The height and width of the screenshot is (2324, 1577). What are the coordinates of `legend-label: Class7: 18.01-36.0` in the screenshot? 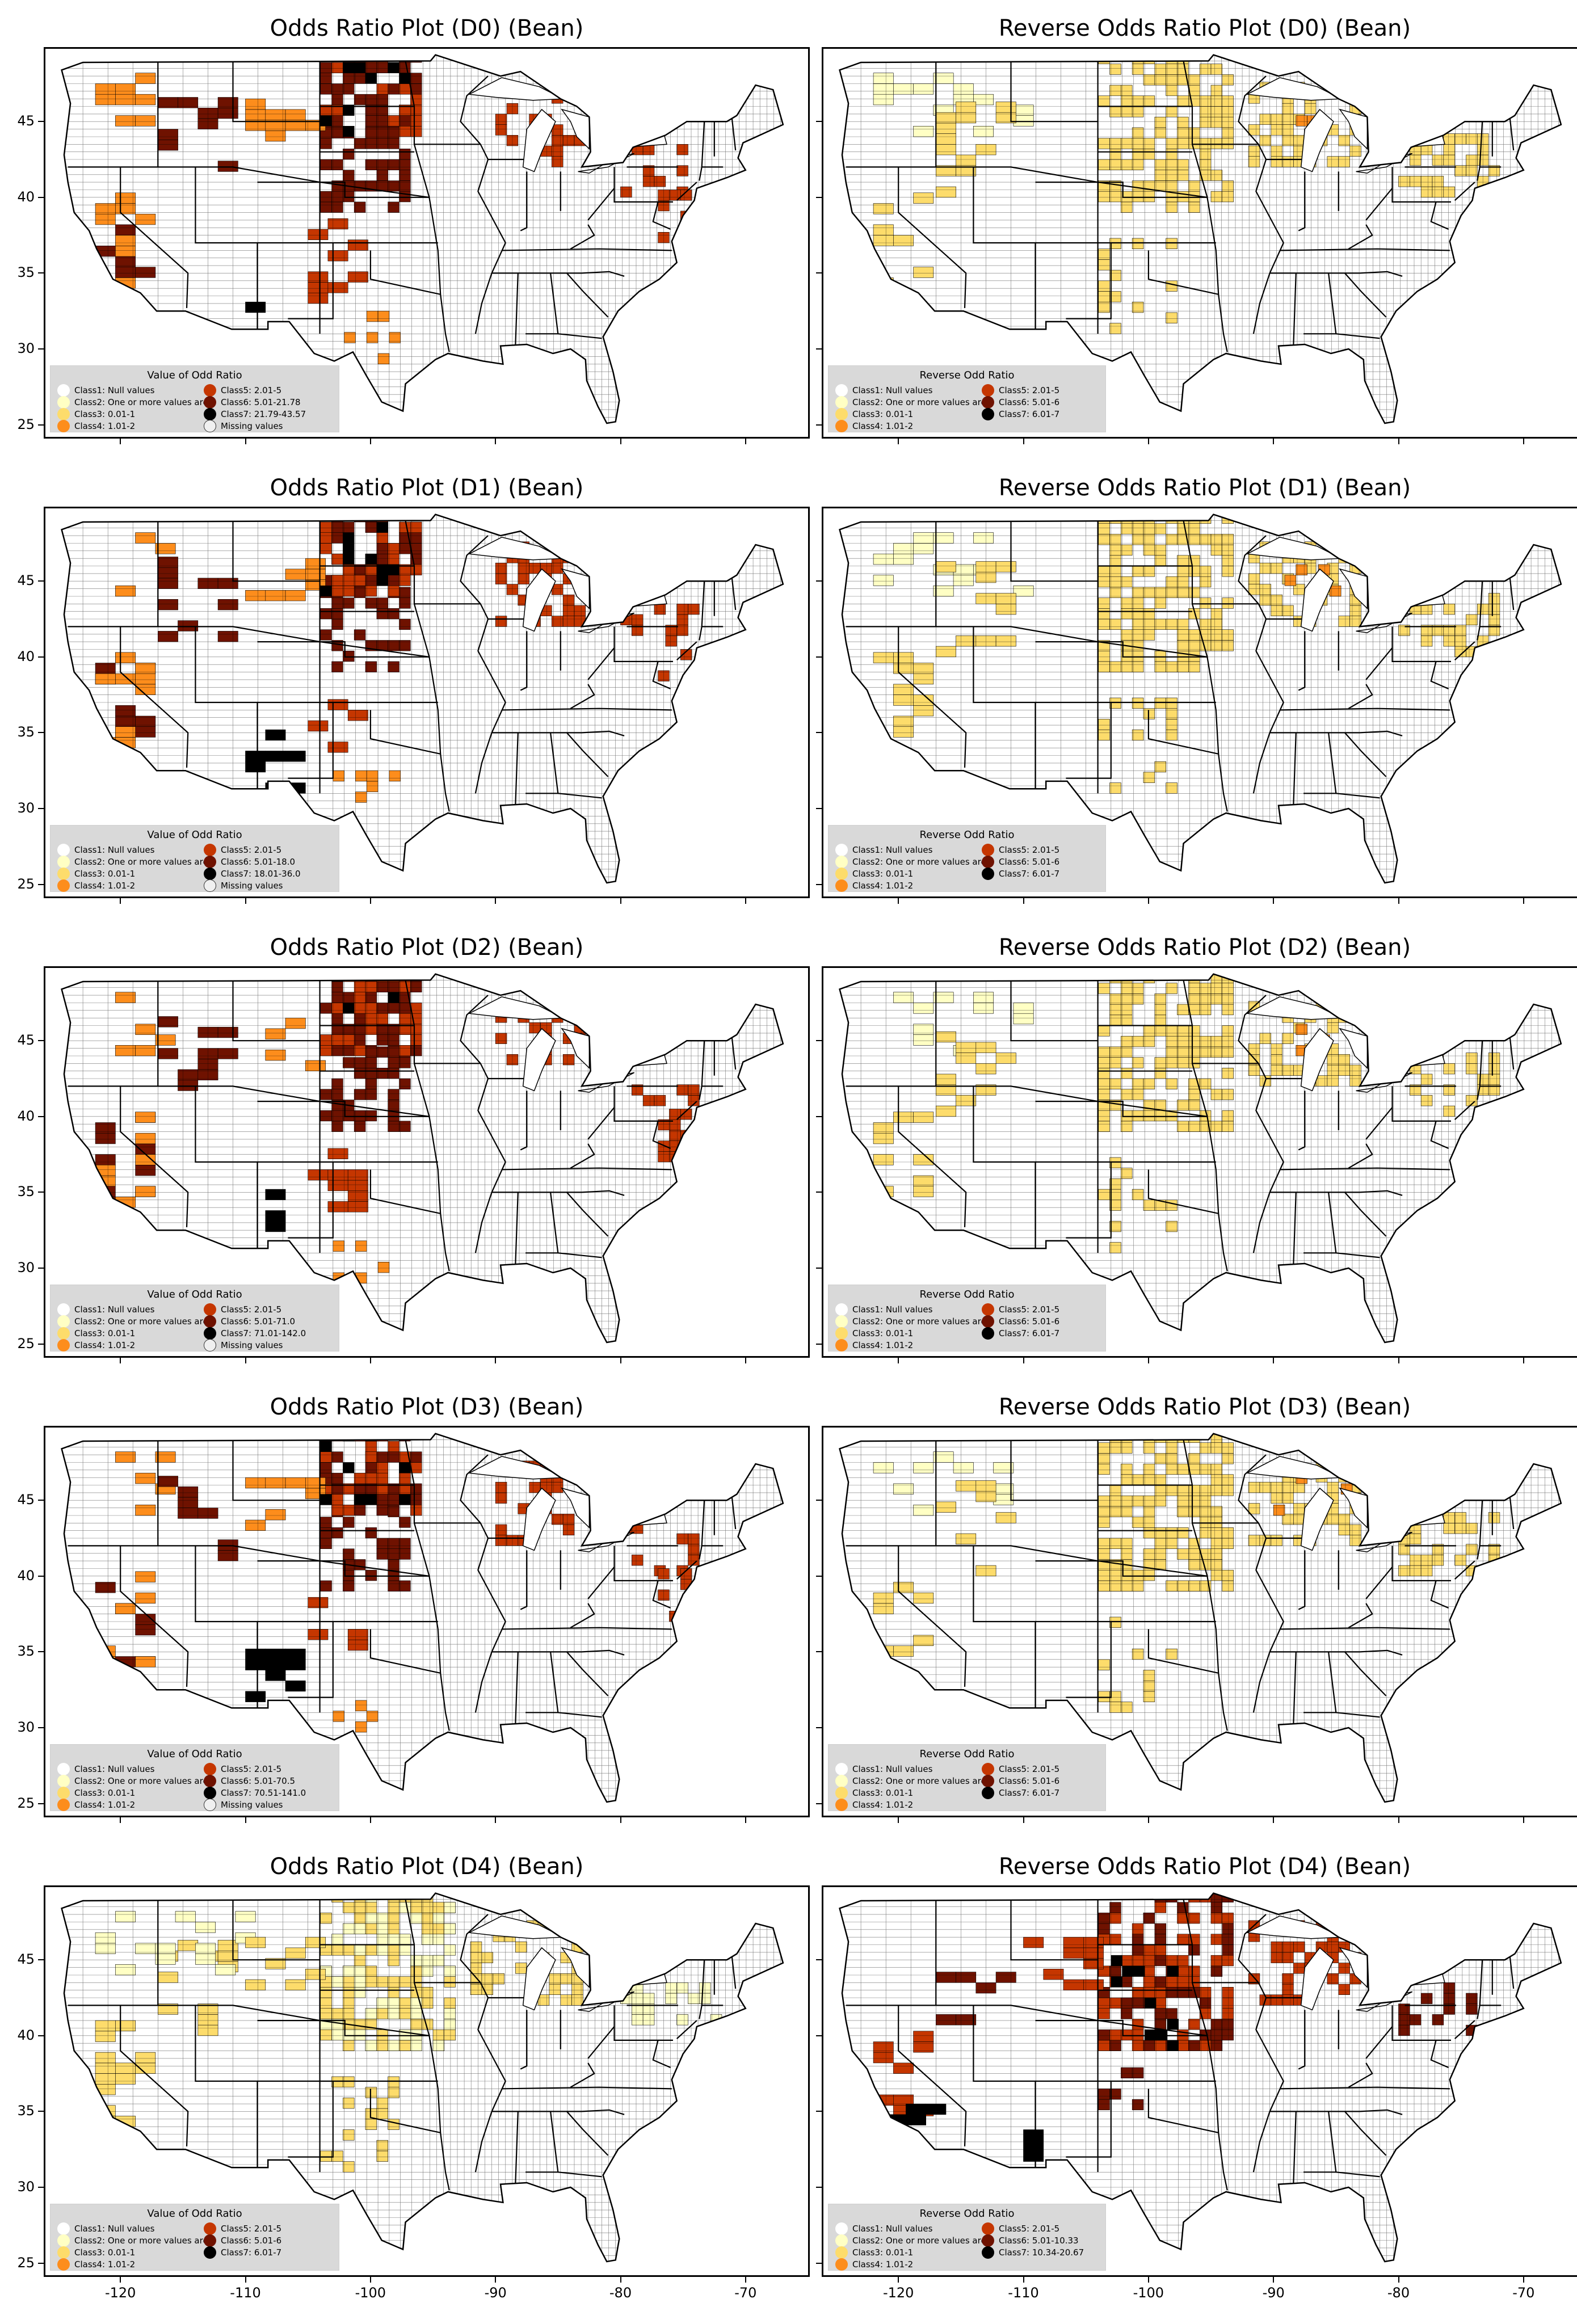 It's located at (261, 874).